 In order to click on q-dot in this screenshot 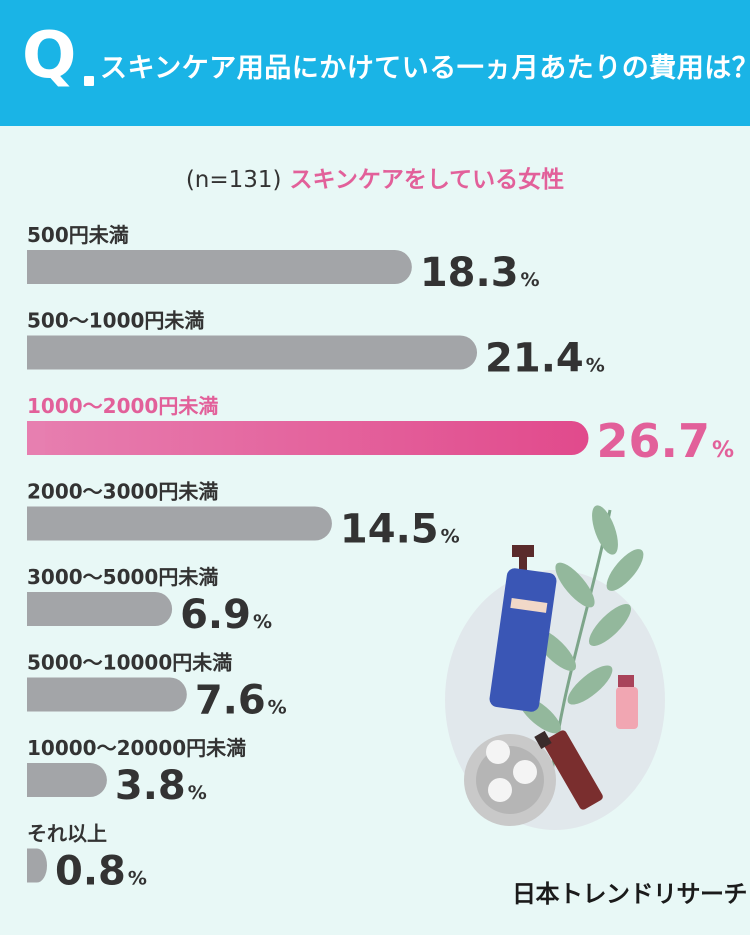, I will do `click(89, 81)`.